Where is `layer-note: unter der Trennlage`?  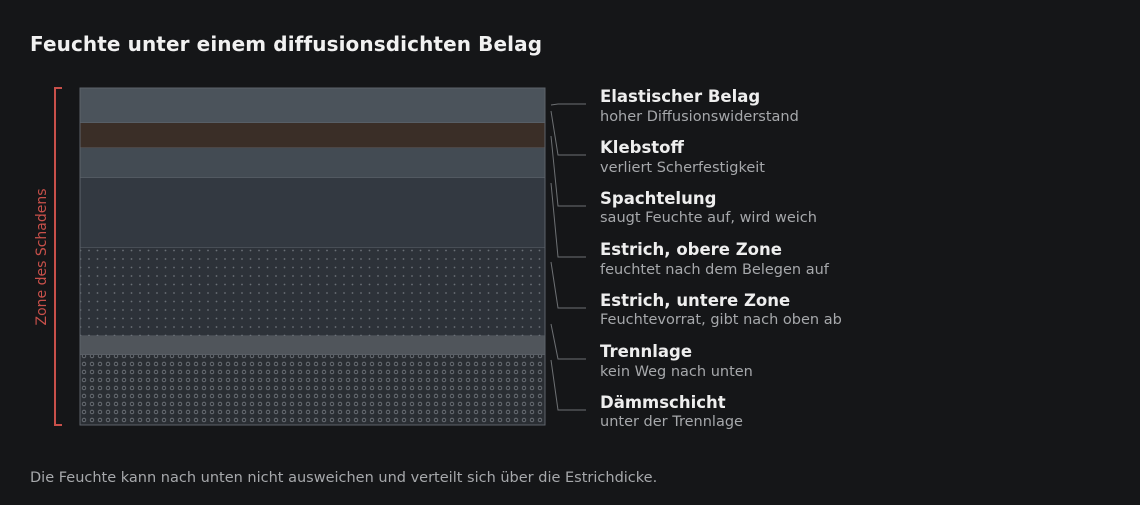
layer-note: unter der Trennlage is located at coordinates (671, 422).